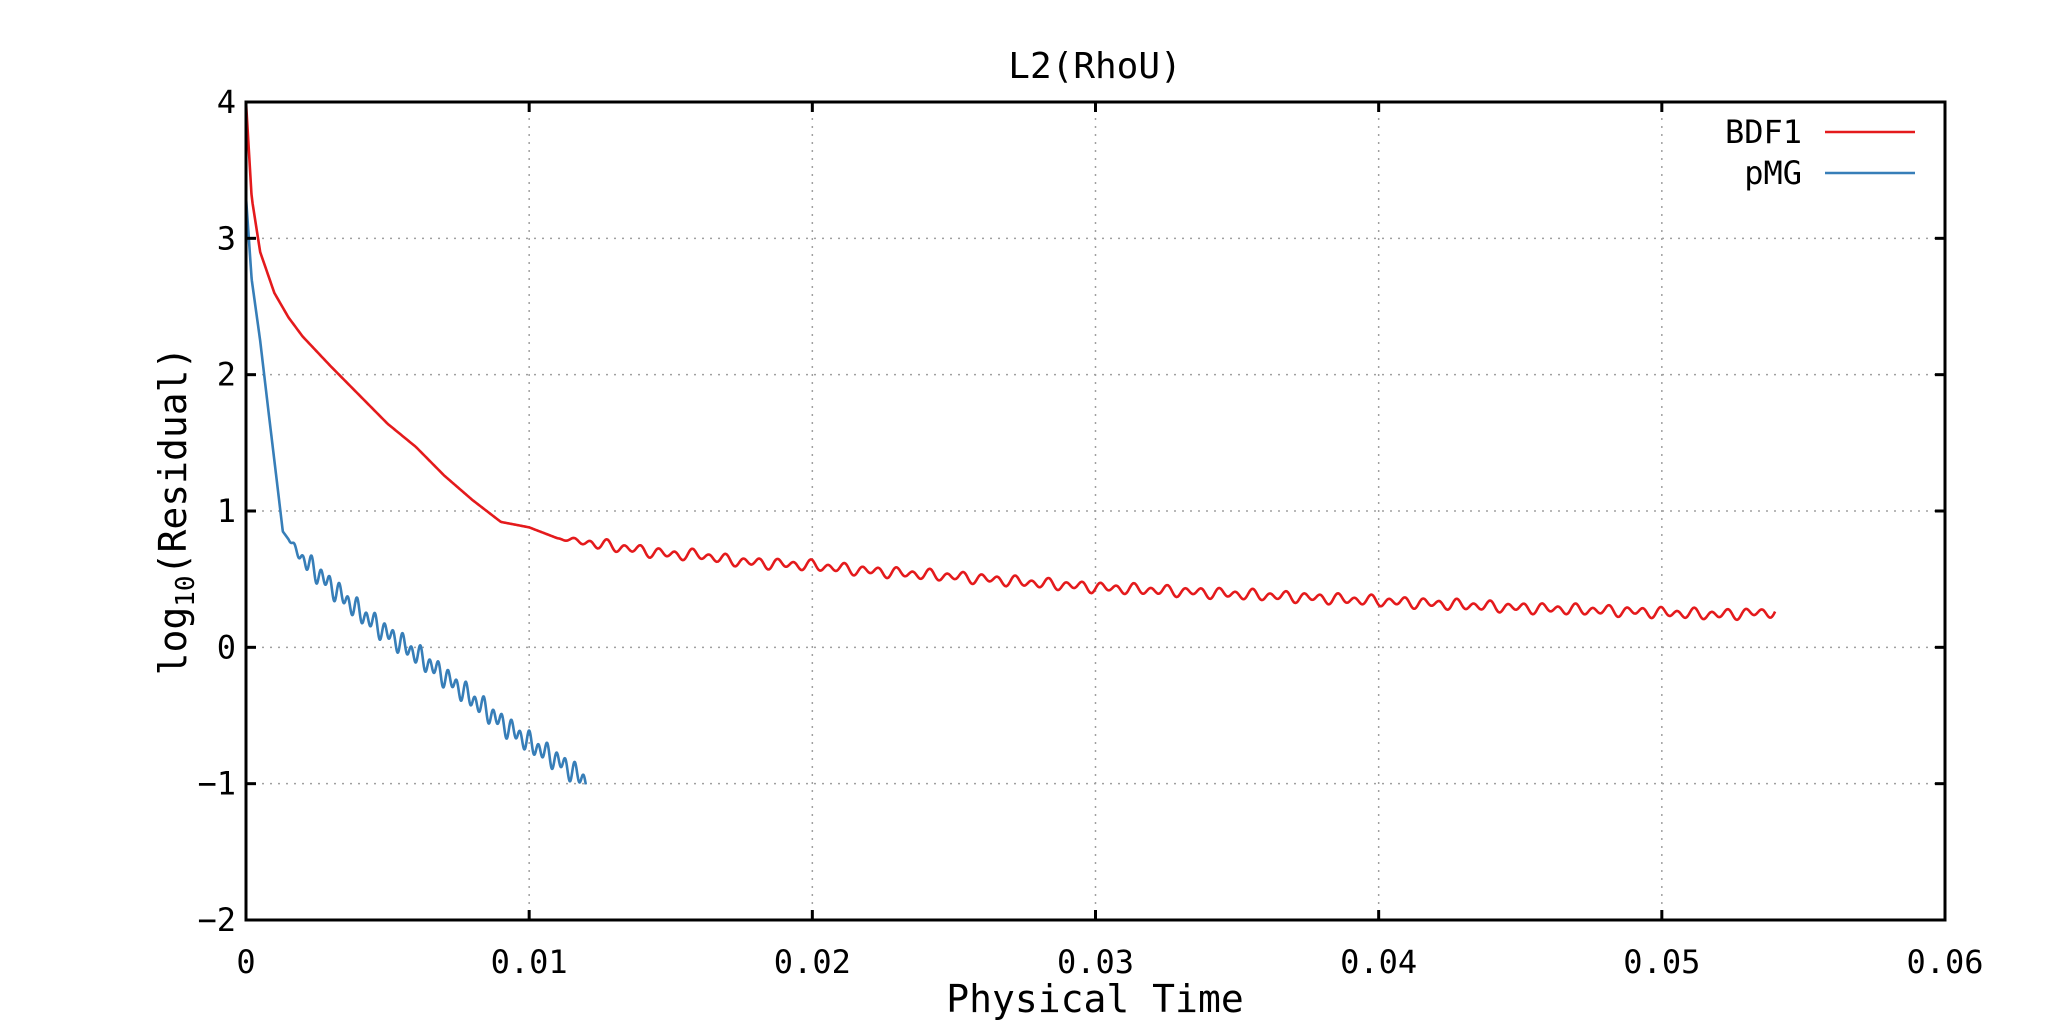  I want to click on x-tick-labels: 0 0.01 0.02 0.03 0.04 0.05 0.06, so click(1109, 962).